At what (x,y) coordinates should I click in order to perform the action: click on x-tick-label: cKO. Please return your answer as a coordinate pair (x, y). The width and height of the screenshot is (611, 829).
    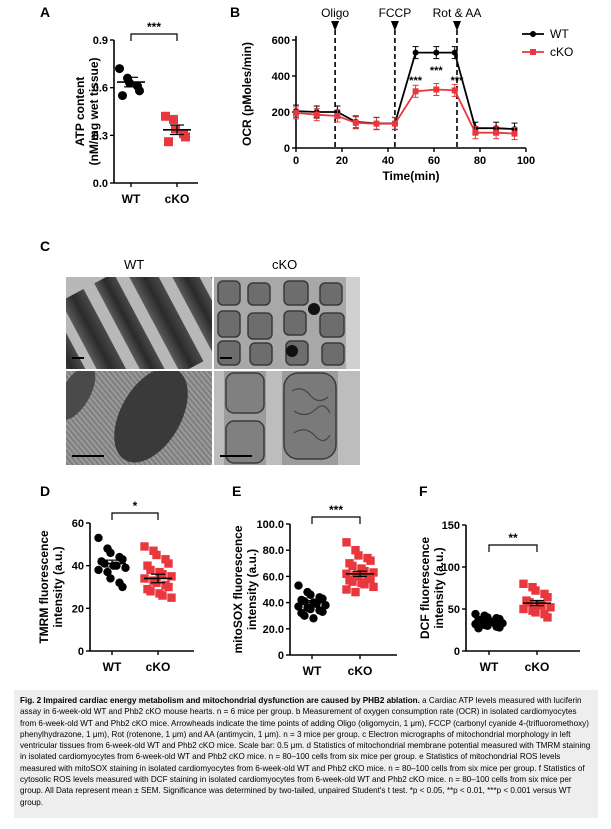
    Looking at the image, I should click on (537, 667).